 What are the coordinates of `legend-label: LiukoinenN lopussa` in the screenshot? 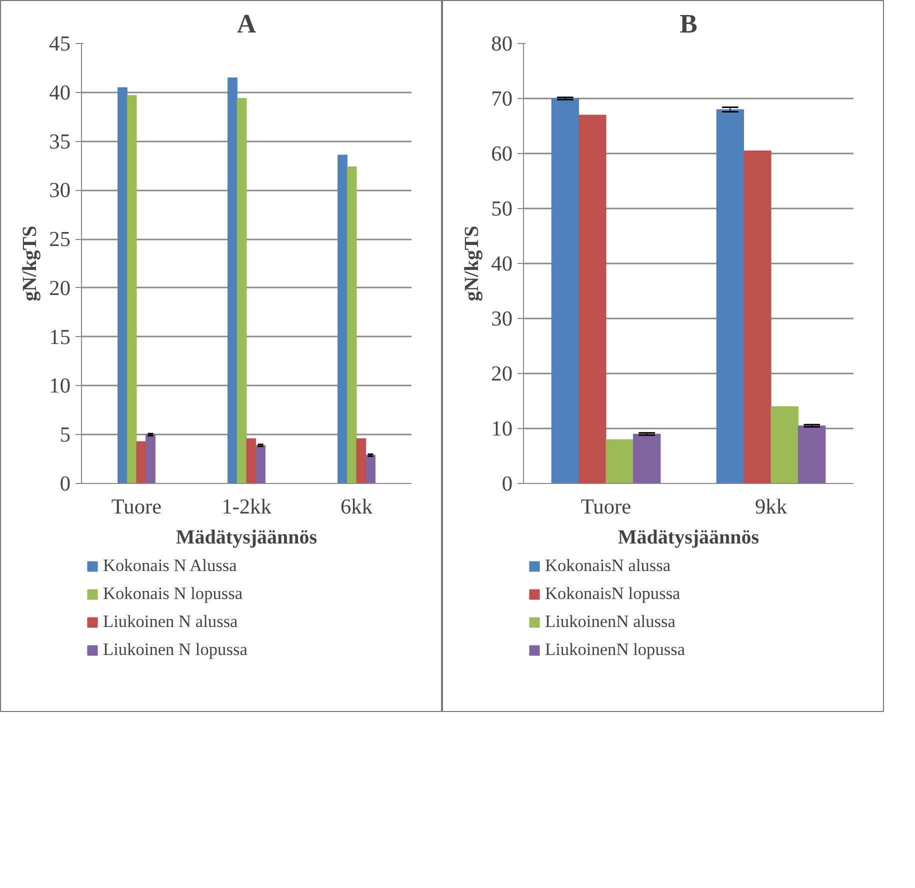 It's located at (615, 650).